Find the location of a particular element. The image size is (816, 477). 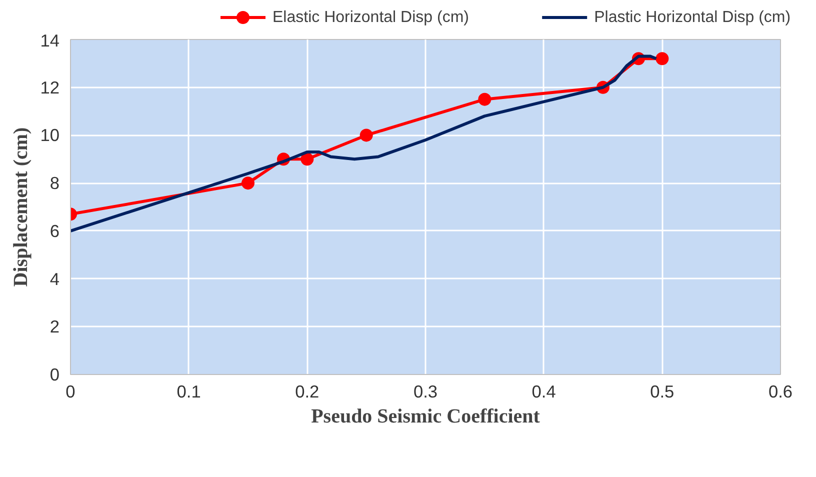

y-tick-label: 2 is located at coordinates (55, 326).